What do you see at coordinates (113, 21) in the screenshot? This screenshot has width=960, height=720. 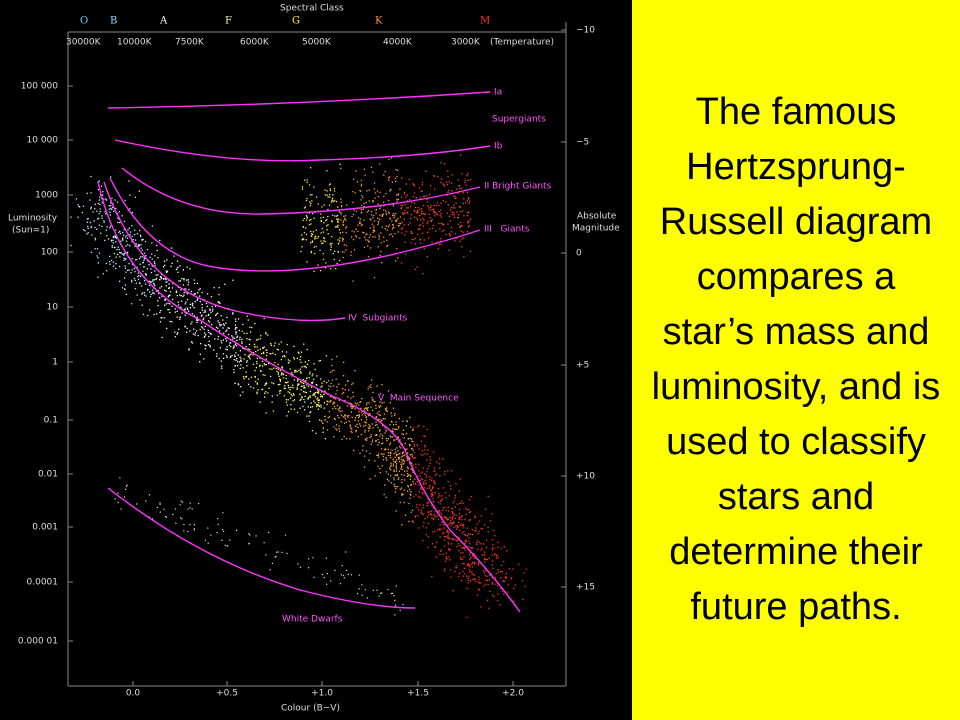 I see `spectral-class: B` at bounding box center [113, 21].